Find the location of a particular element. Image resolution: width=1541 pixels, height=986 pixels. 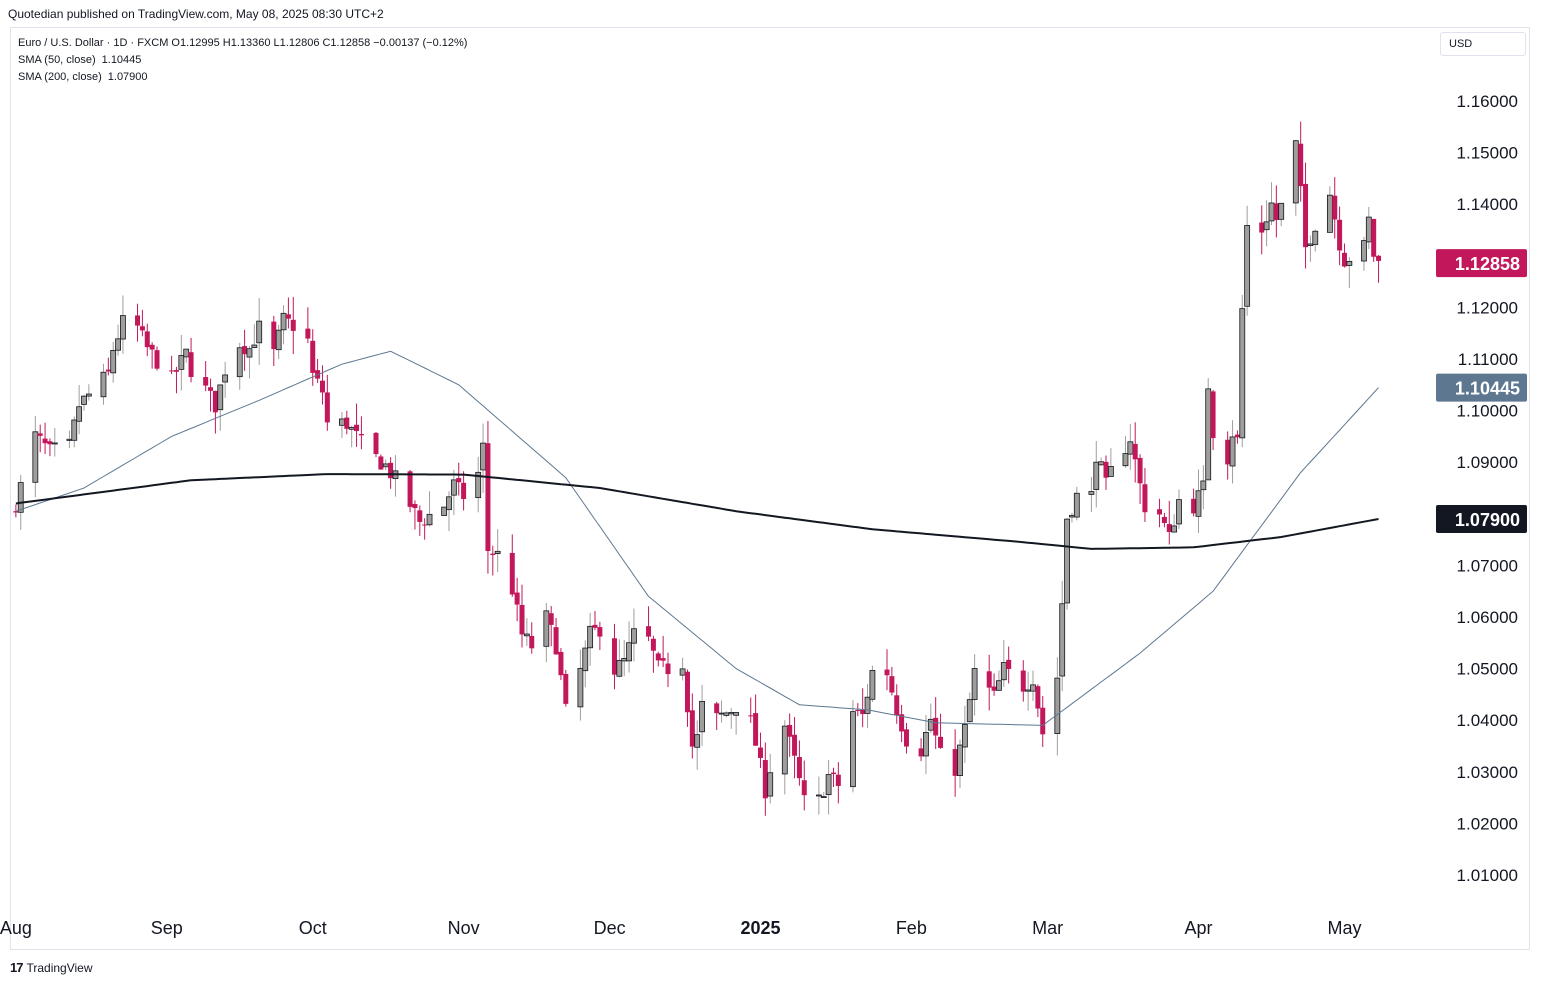

x-tick-label: Nov is located at coordinates (464, 928).